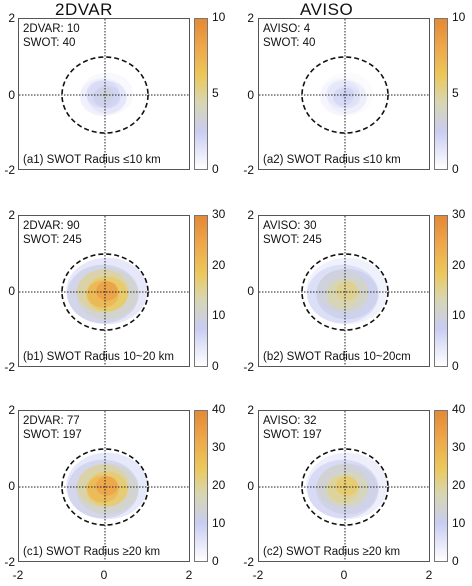 This screenshot has height=586, width=472. Describe the element at coordinates (290, 421) in the screenshot. I see `model-count: AVISO: 32` at that location.